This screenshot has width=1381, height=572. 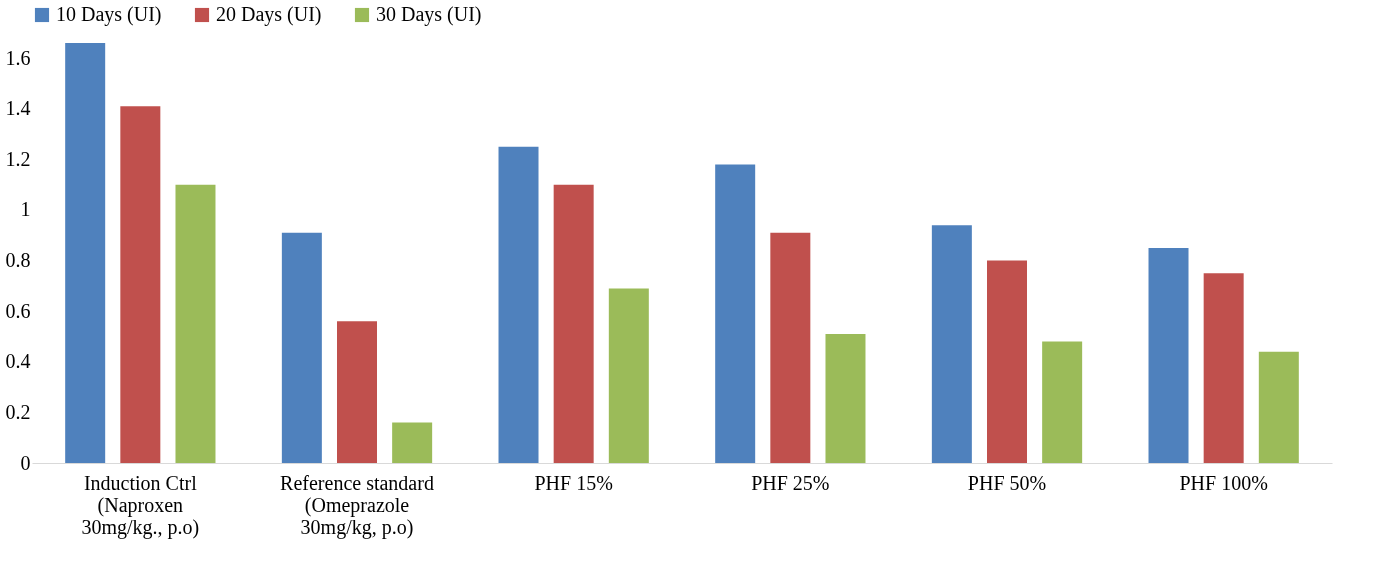 What do you see at coordinates (18, 158) in the screenshot?
I see `y-tick-label: 1.2` at bounding box center [18, 158].